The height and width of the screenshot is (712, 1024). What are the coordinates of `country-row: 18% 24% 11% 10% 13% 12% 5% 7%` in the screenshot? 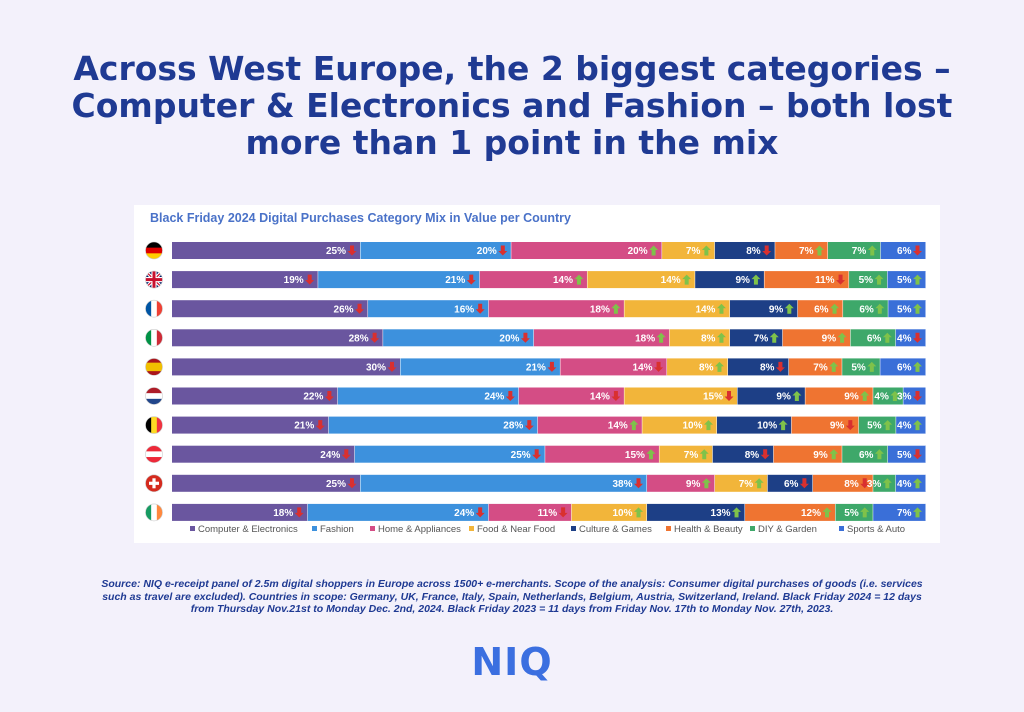 It's located at (536, 512).